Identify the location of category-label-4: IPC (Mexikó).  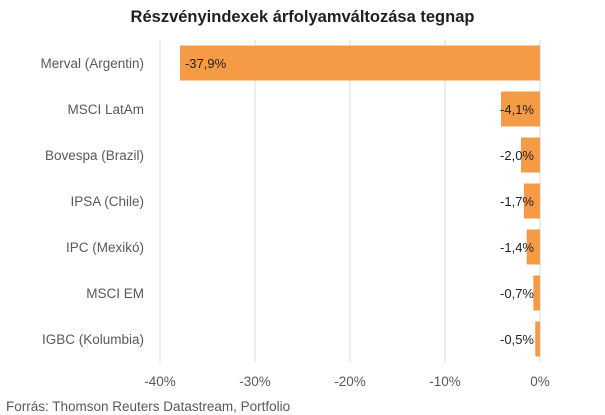
(105, 247).